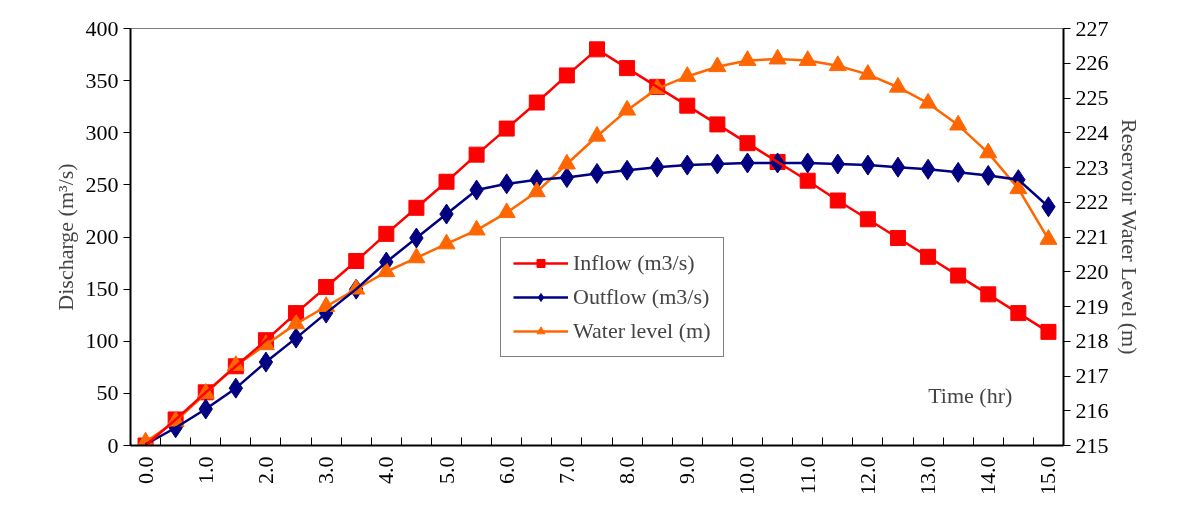  Describe the element at coordinates (205, 470) in the screenshot. I see `x-tick-label: 1.0` at that location.